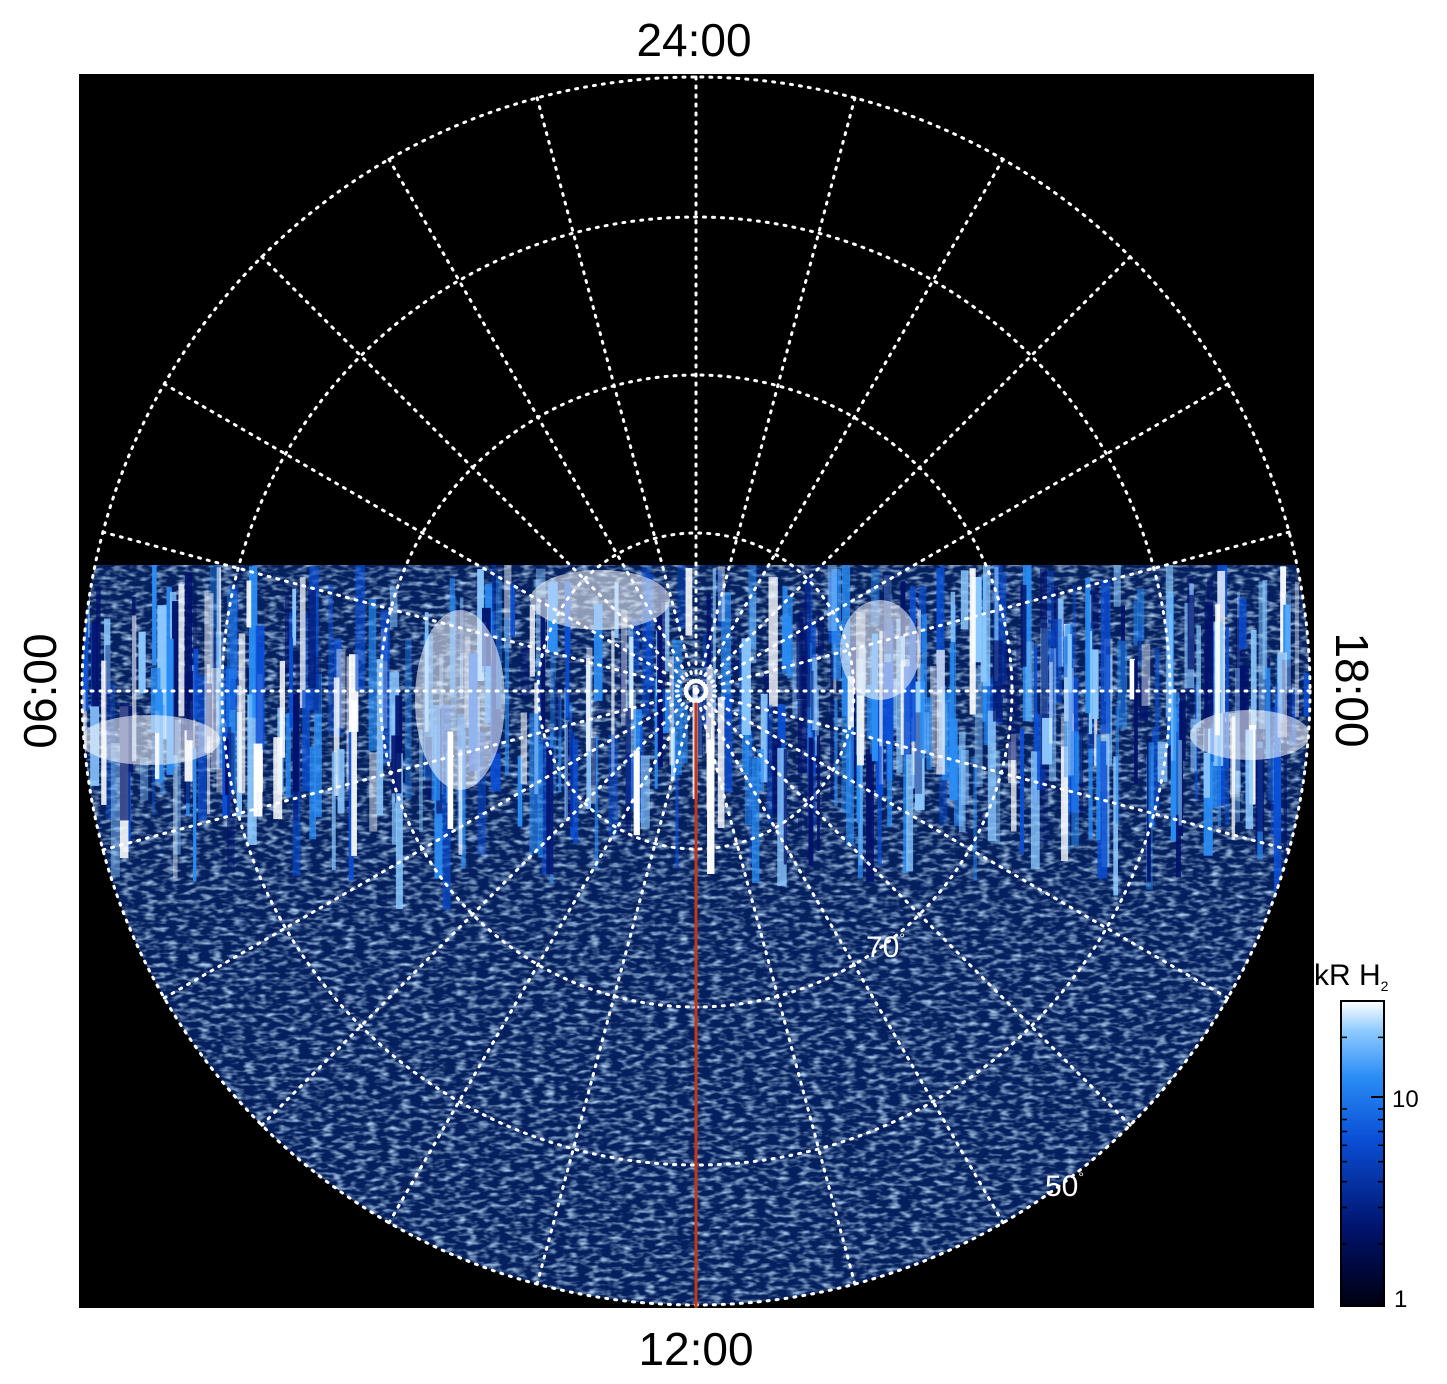  What do you see at coordinates (1405, 1099) in the screenshot?
I see `colorbar-tick-label-10: 10` at bounding box center [1405, 1099].